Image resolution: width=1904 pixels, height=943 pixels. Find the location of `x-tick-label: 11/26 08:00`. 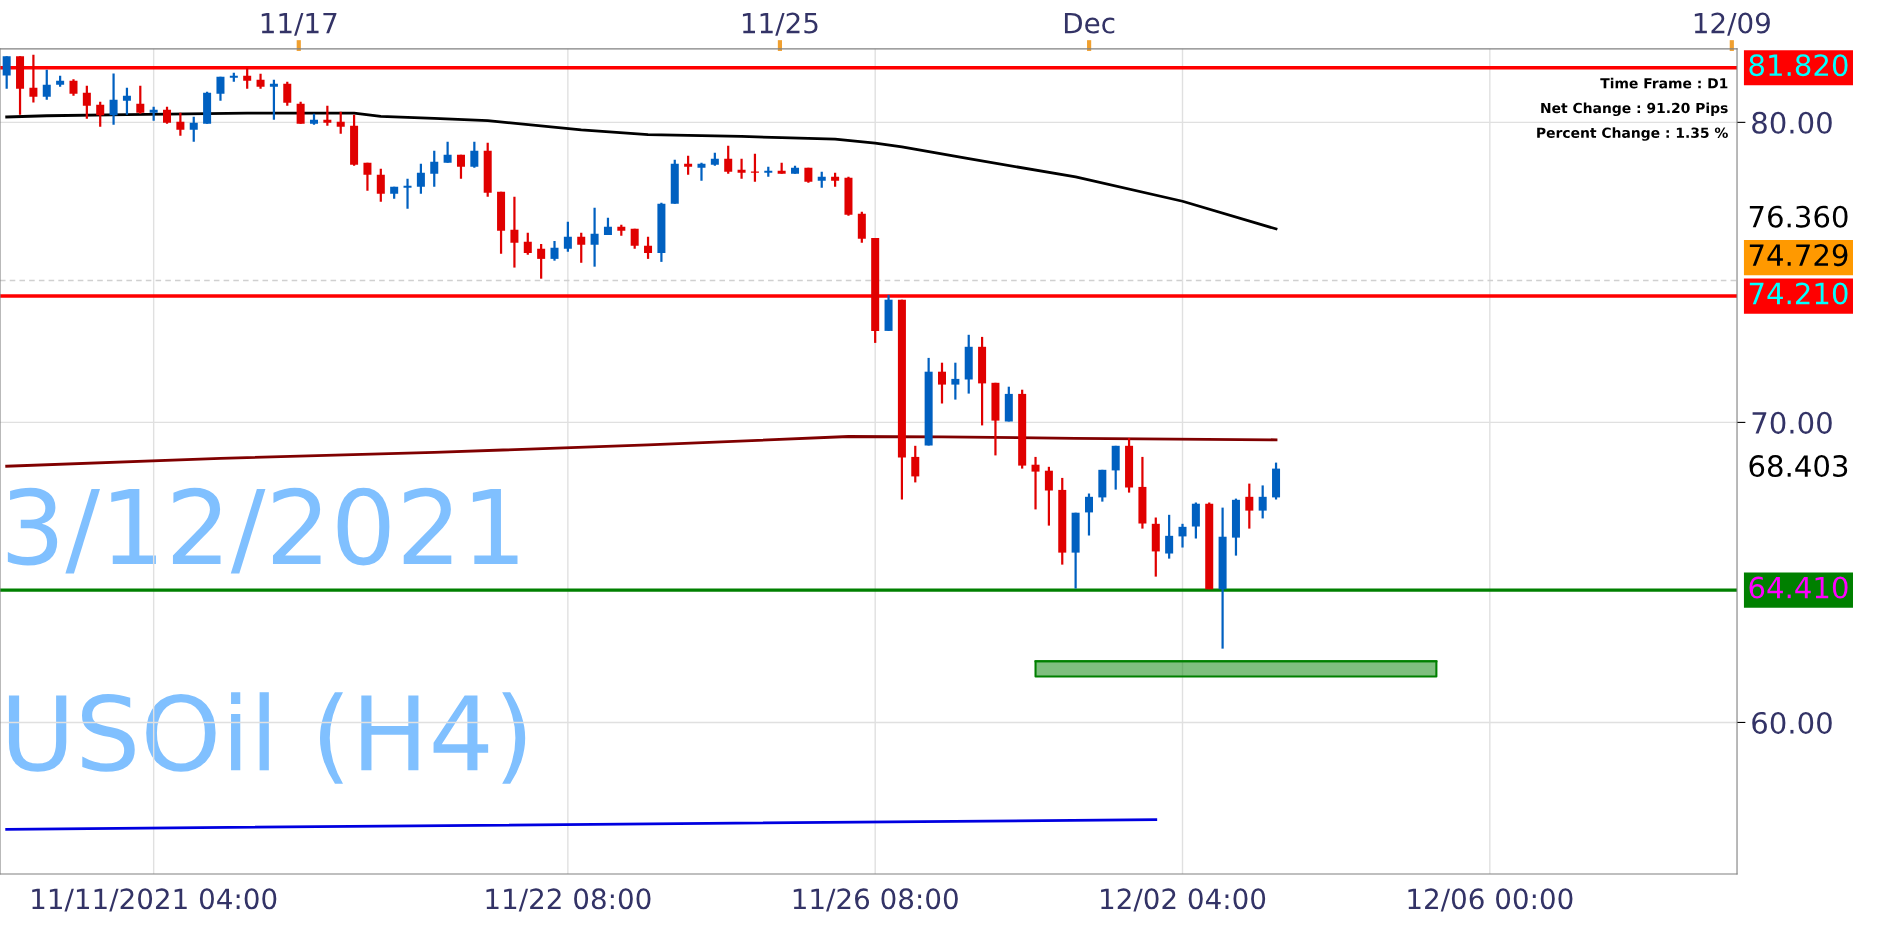

x-tick-label: 11/26 08:00 is located at coordinates (875, 900).